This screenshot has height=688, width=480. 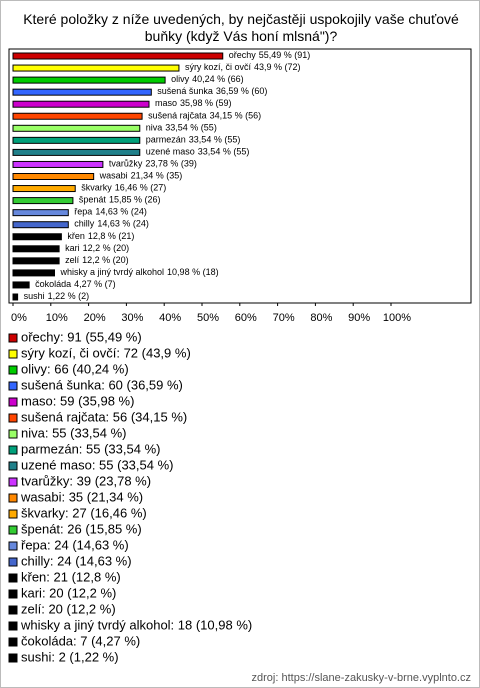 What do you see at coordinates (193, 272) in the screenshot?
I see `value-label: 10,98 % (18)` at bounding box center [193, 272].